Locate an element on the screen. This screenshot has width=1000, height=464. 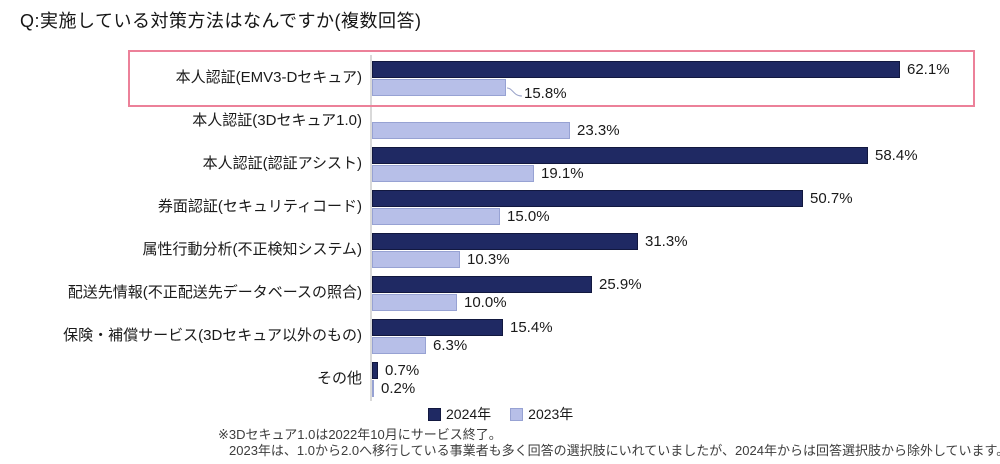
footnote-line-1: ※3Dセキュア1.0は2022年10月にサービス終了。 is located at coordinates (360, 434).